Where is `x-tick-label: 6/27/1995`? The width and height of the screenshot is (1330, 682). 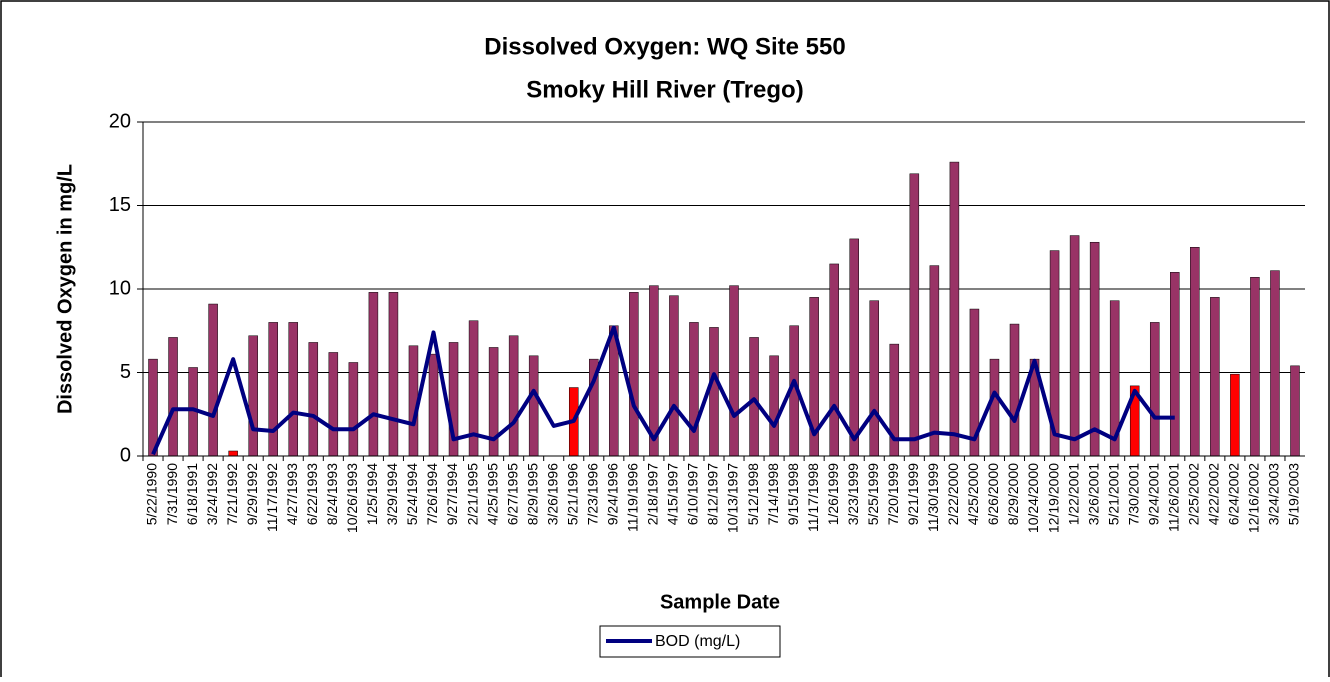 x-tick-label: 6/27/1995 is located at coordinates (512, 494).